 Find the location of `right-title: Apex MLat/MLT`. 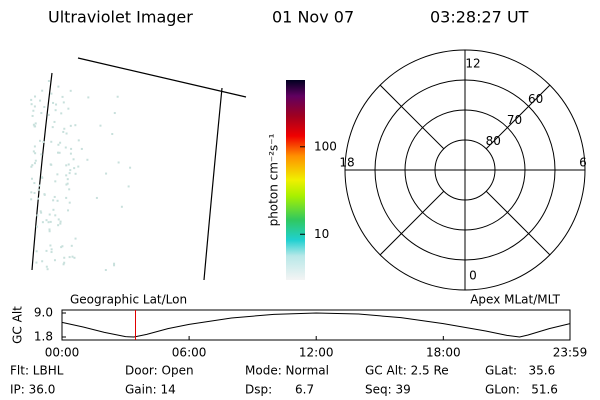

right-title: Apex MLat/MLT is located at coordinates (515, 300).